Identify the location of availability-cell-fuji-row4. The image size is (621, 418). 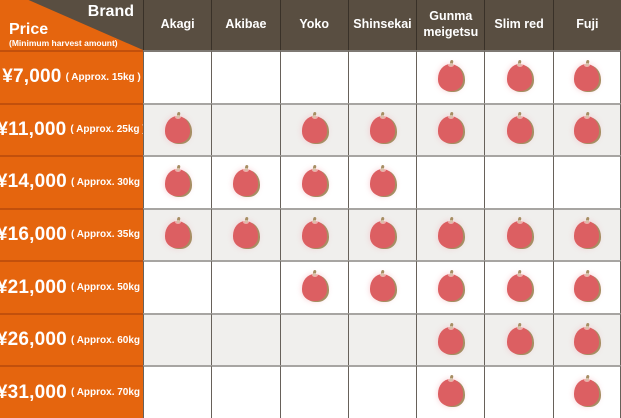
(586, 234).